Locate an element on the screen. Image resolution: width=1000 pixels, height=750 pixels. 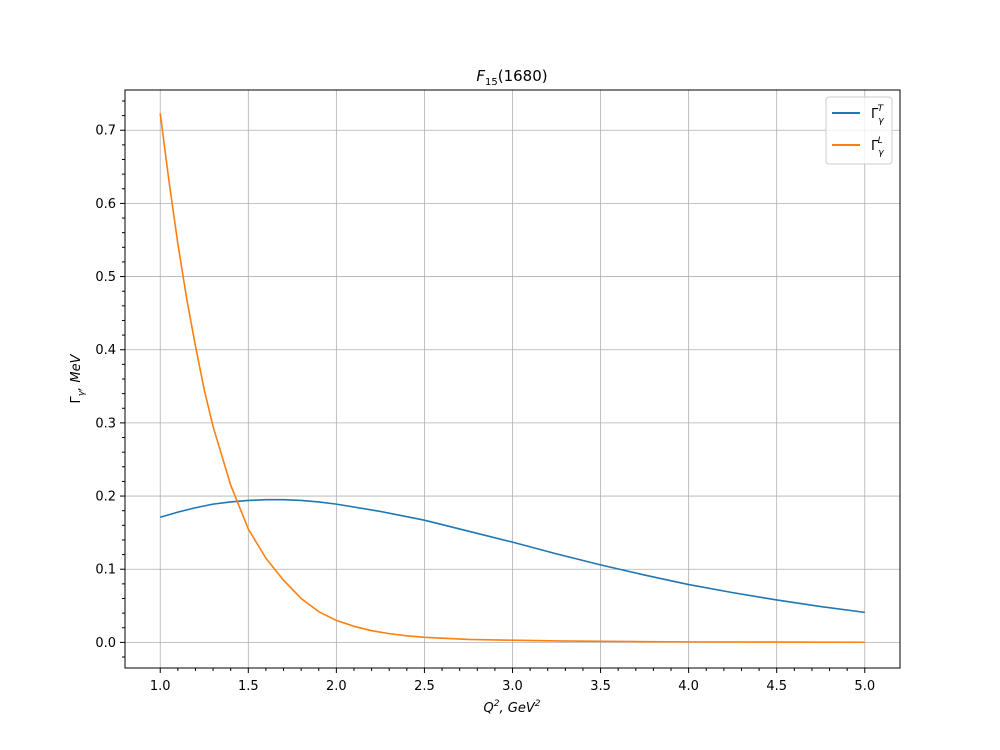
x-tick-label: 3.0 is located at coordinates (512, 686).